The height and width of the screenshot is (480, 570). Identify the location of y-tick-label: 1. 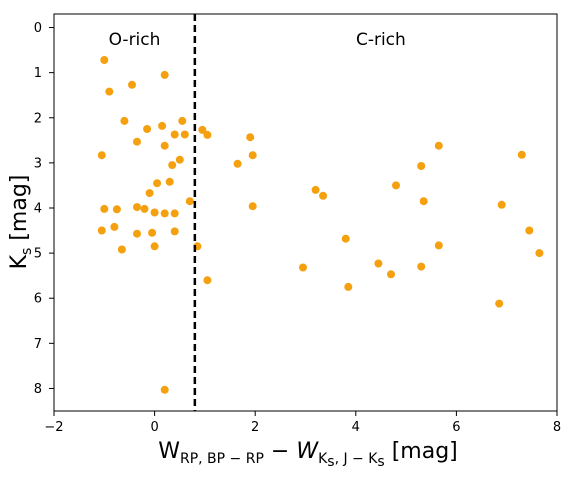
(38, 73).